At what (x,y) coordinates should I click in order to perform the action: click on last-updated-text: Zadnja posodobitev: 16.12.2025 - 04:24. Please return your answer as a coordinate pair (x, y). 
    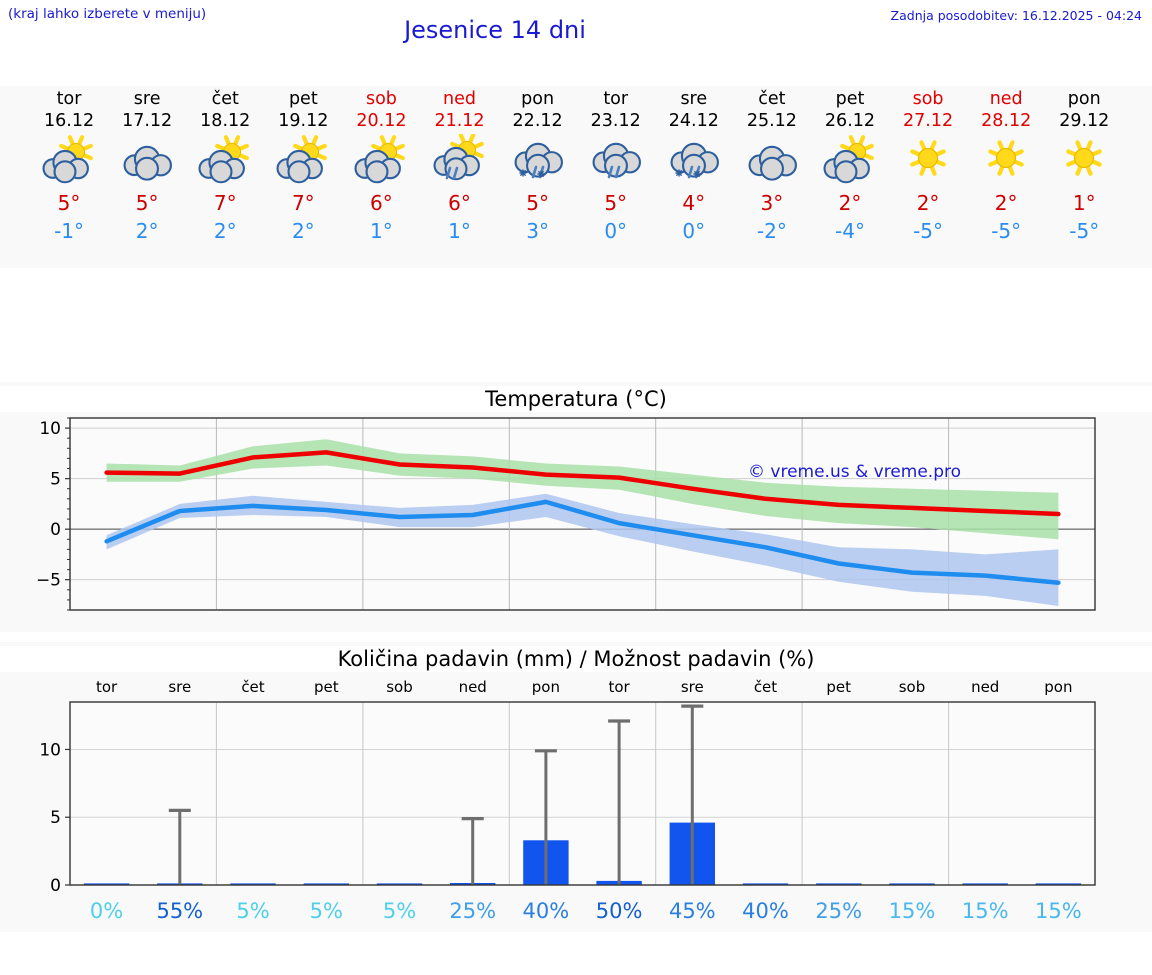
    Looking at the image, I should click on (1016, 15).